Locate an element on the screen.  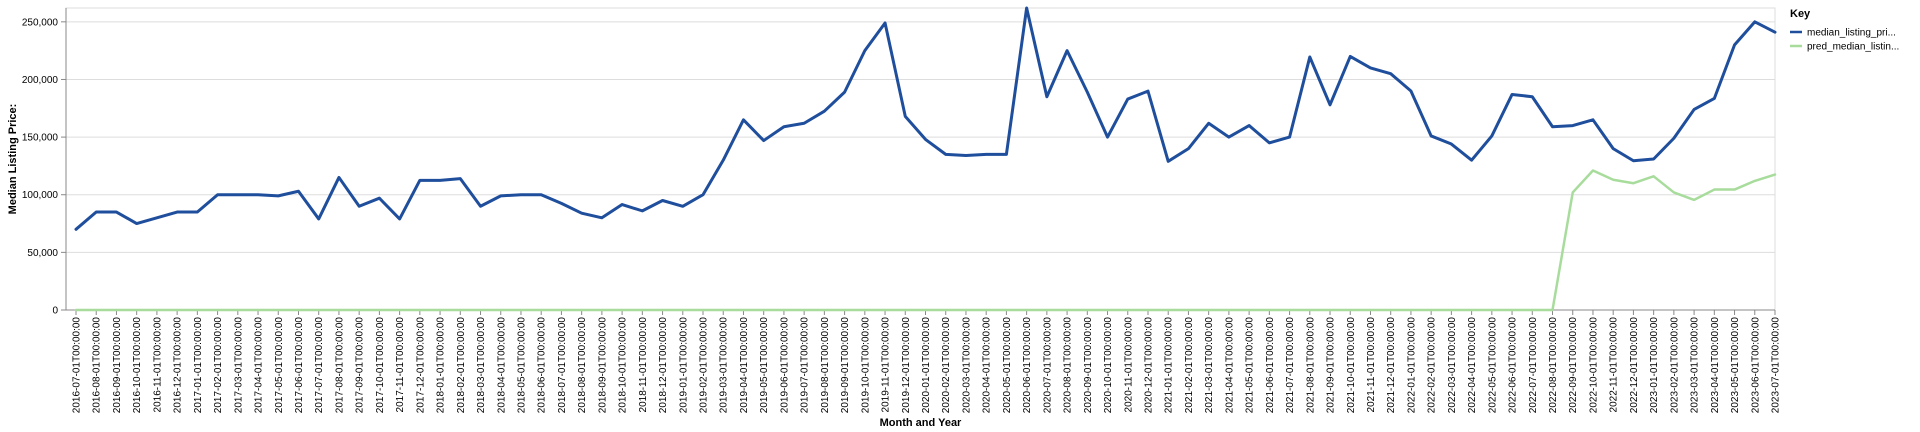
x-tick-label: 2018-02-01T00:00:00 is located at coordinates (461, 365).